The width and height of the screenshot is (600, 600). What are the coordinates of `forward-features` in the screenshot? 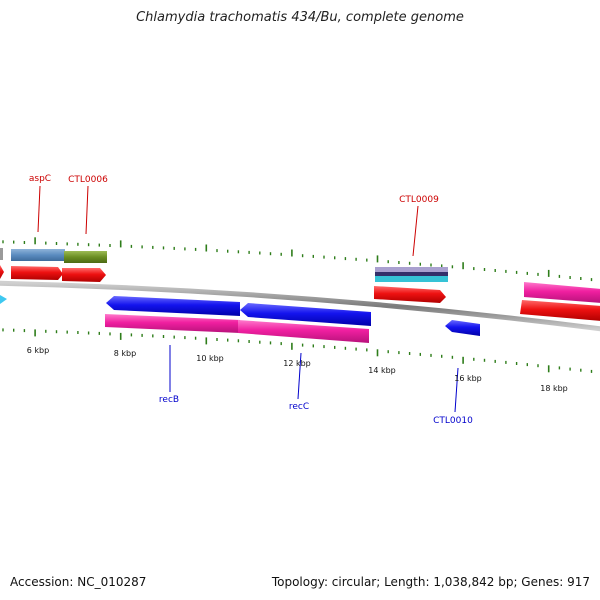 It's located at (300, 284).